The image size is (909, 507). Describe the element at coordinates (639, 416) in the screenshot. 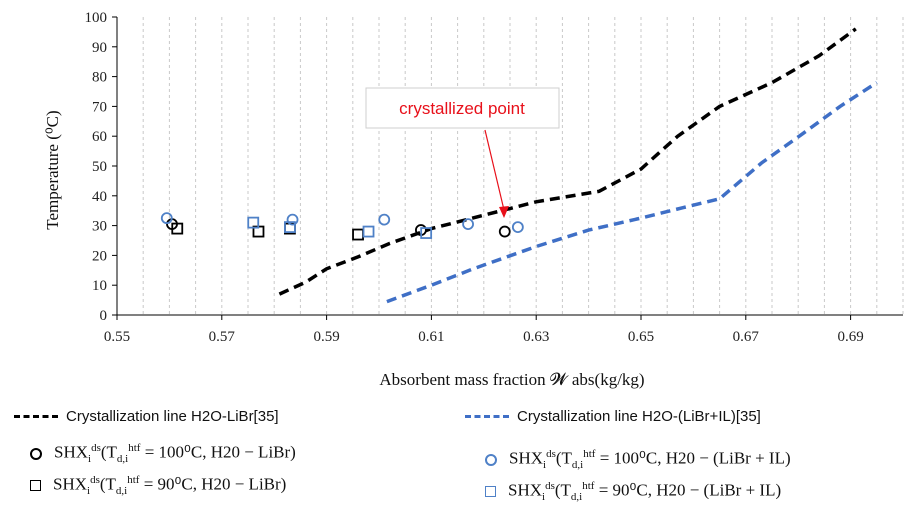

I see `legend-label: Crystallization line H2O-(LiBr+IL)[35]` at that location.